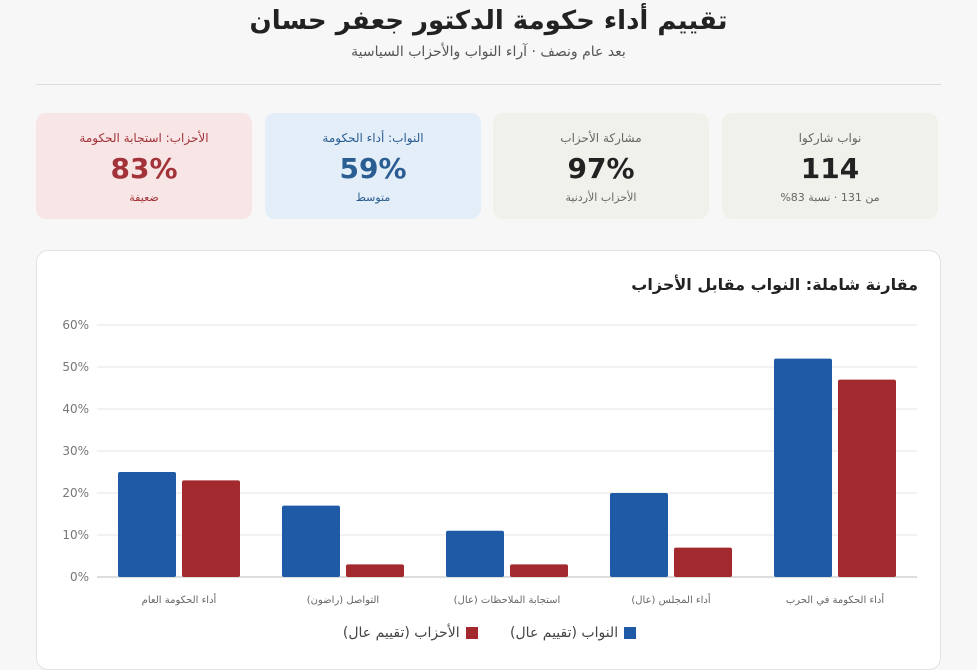 This screenshot has width=977, height=670. I want to click on card-label: نواب شاركوا, so click(830, 138).